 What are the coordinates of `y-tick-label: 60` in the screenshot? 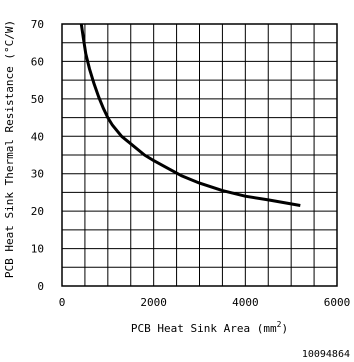 It's located at (37, 61).